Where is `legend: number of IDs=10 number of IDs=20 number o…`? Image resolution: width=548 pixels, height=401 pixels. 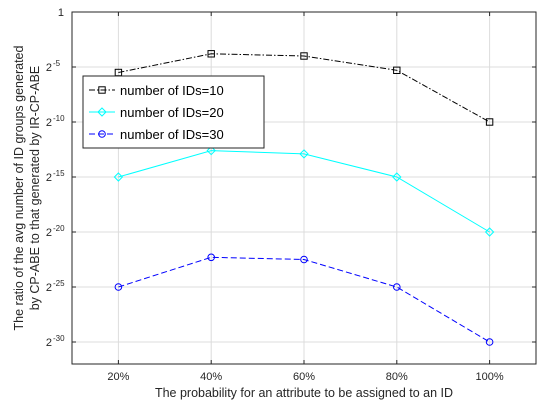 legend: number of IDs=10 number of IDs=20 number o… is located at coordinates (173, 112).